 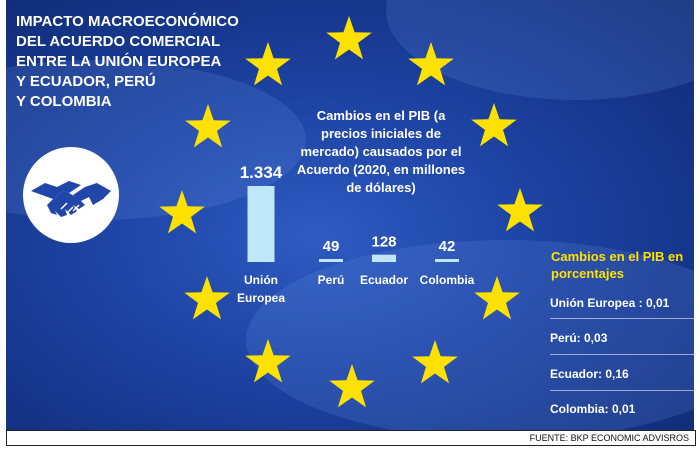 What do you see at coordinates (384, 280) in the screenshot?
I see `category-label: Ecuador` at bounding box center [384, 280].